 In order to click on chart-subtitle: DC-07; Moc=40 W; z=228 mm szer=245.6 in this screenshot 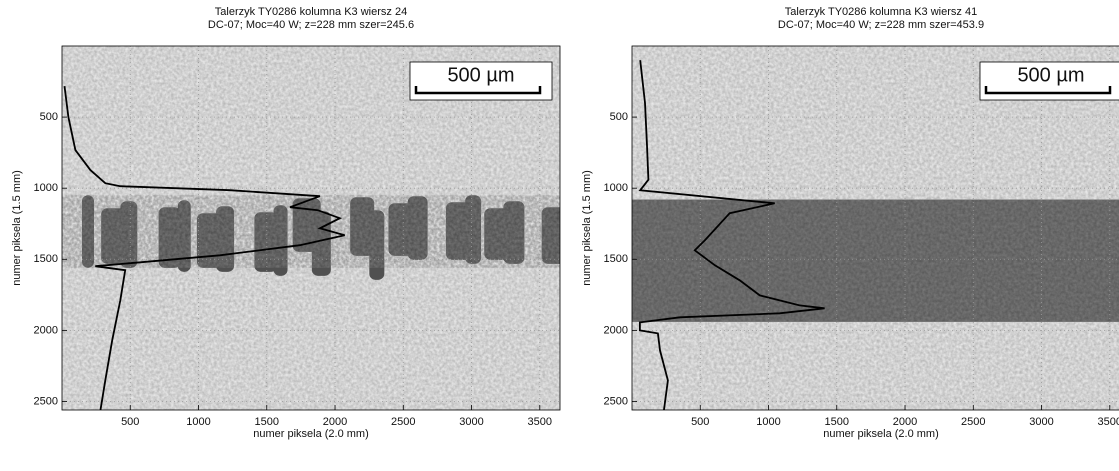, I will do `click(311, 25)`.